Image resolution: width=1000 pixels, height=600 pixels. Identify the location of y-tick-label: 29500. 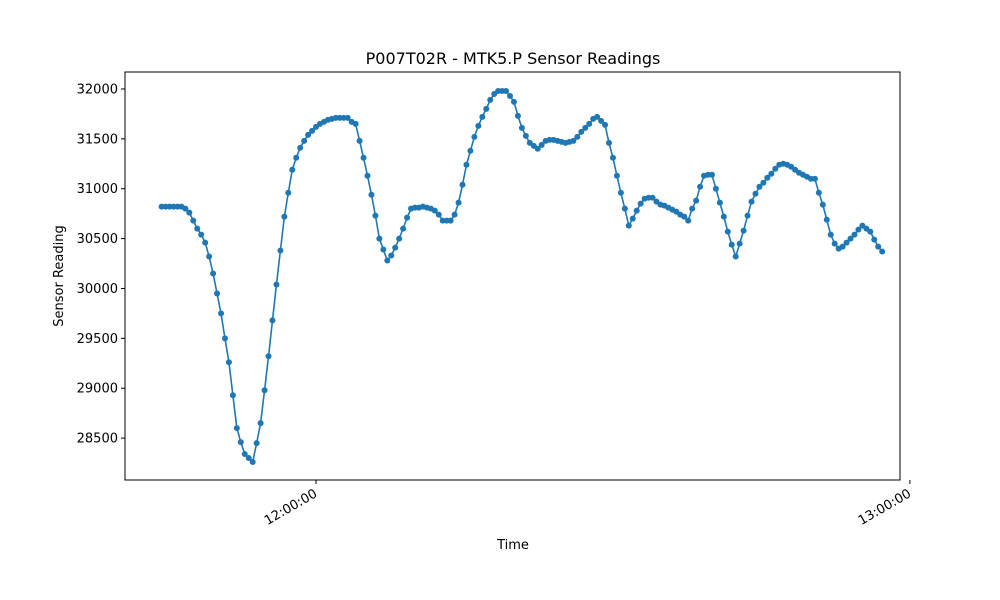
(97, 339).